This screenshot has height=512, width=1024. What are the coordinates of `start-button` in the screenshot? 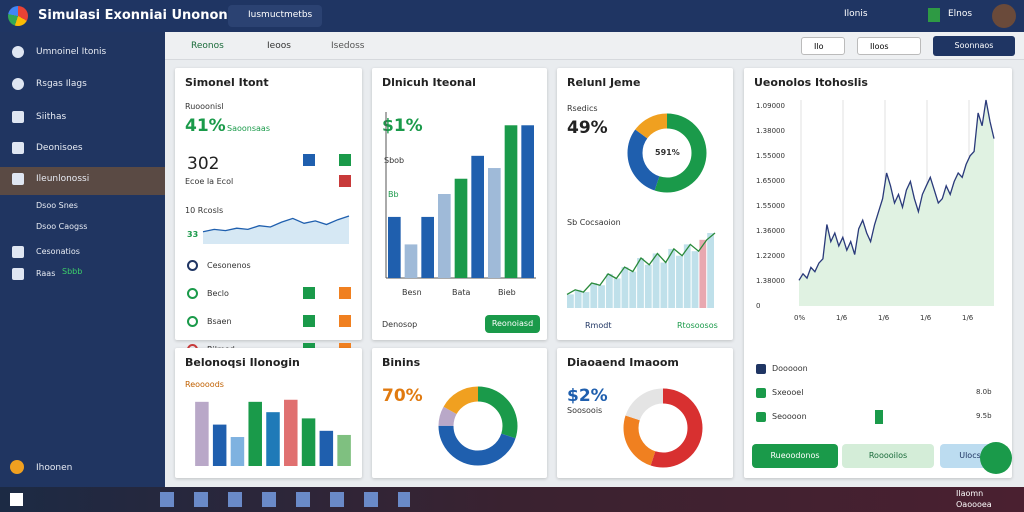 It's located at (16, 499).